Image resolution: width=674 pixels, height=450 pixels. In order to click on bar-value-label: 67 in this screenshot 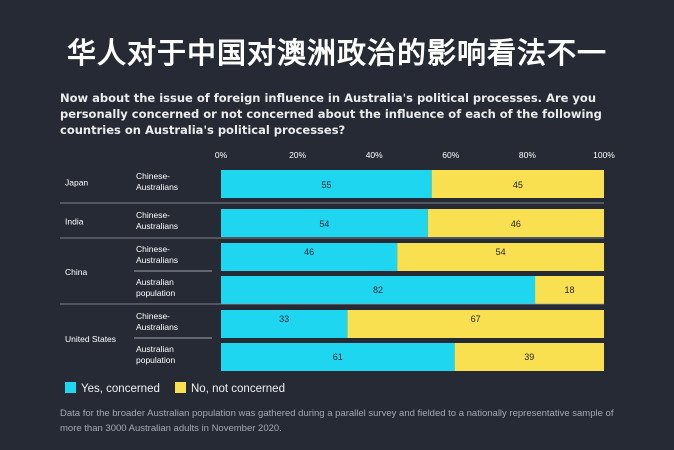, I will do `click(476, 319)`.